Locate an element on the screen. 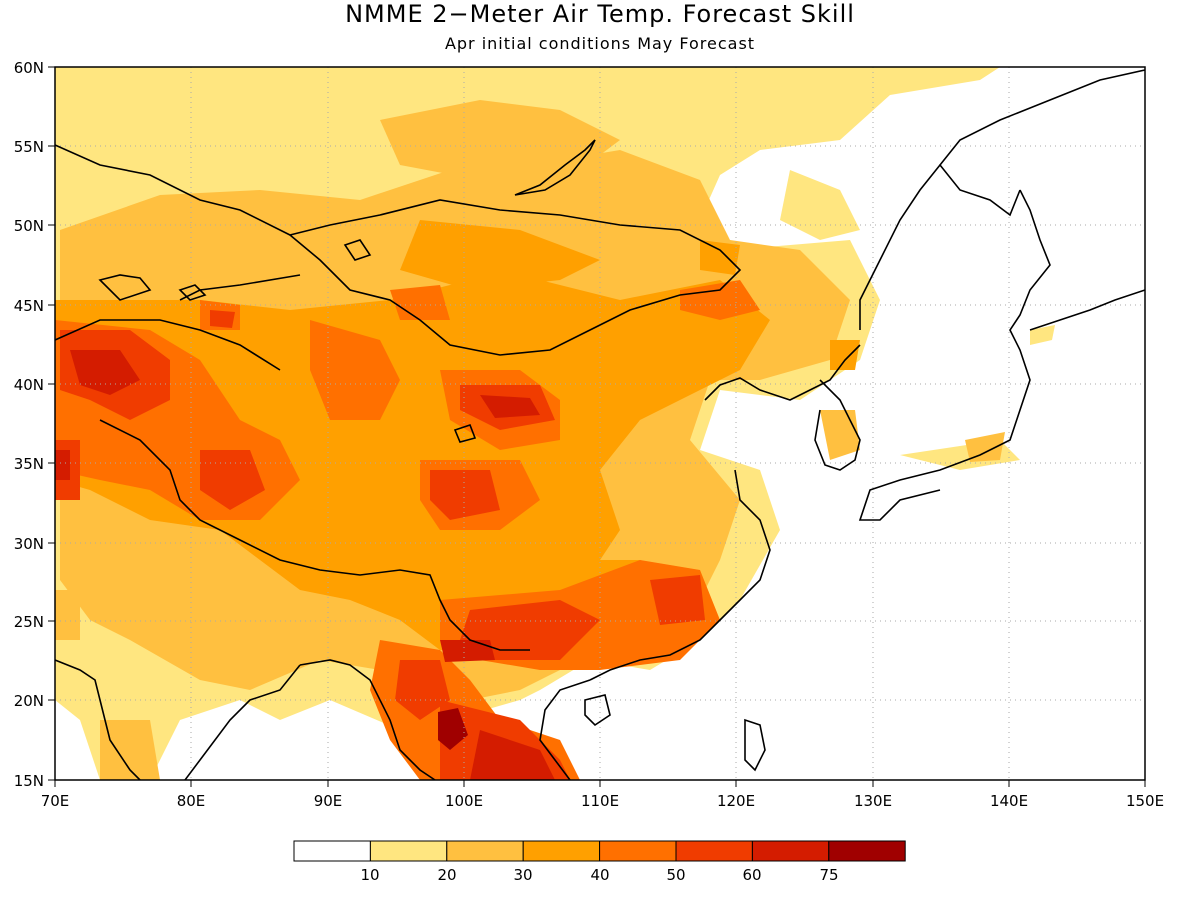  lon-label: 70E is located at coordinates (55, 801).